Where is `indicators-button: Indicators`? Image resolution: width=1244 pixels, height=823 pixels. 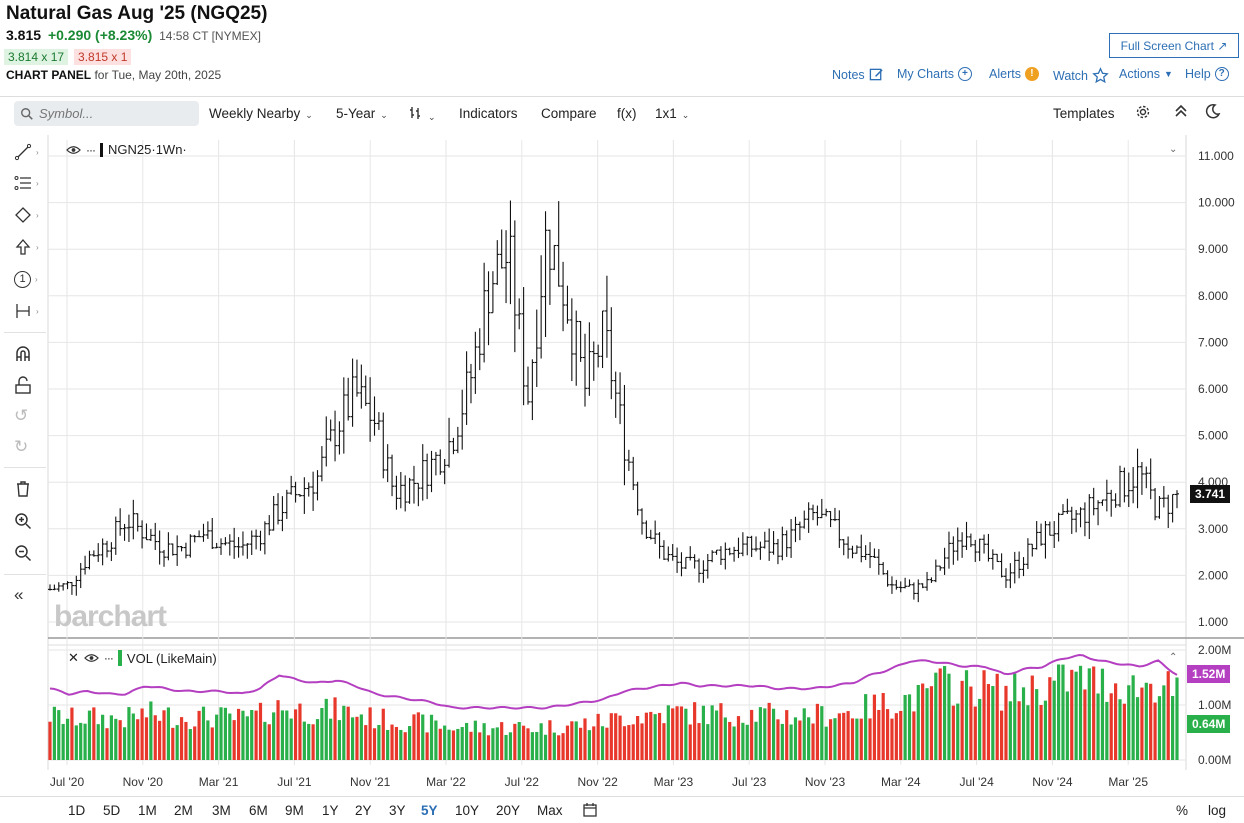 indicators-button: Indicators is located at coordinates (488, 113).